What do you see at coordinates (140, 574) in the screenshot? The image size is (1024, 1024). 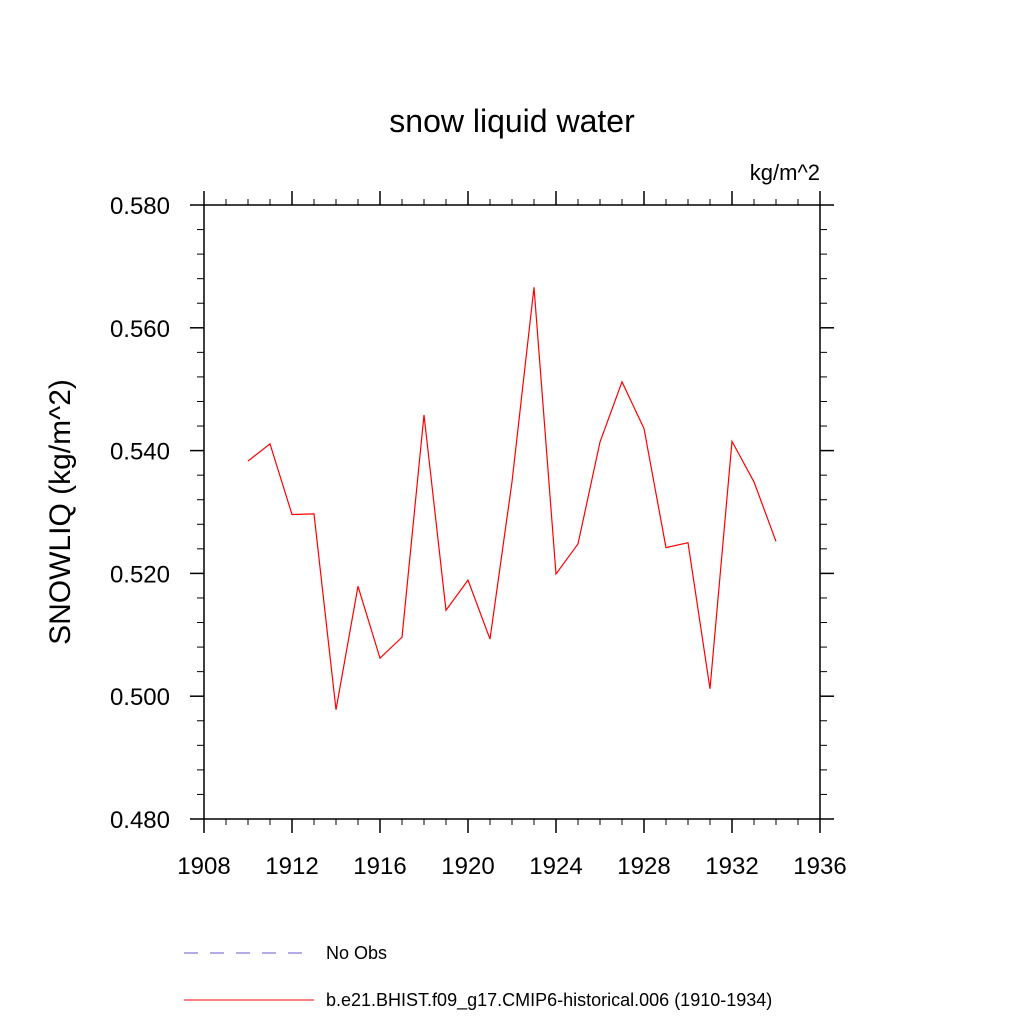 I see `y-tick-label: 0.520` at bounding box center [140, 574].